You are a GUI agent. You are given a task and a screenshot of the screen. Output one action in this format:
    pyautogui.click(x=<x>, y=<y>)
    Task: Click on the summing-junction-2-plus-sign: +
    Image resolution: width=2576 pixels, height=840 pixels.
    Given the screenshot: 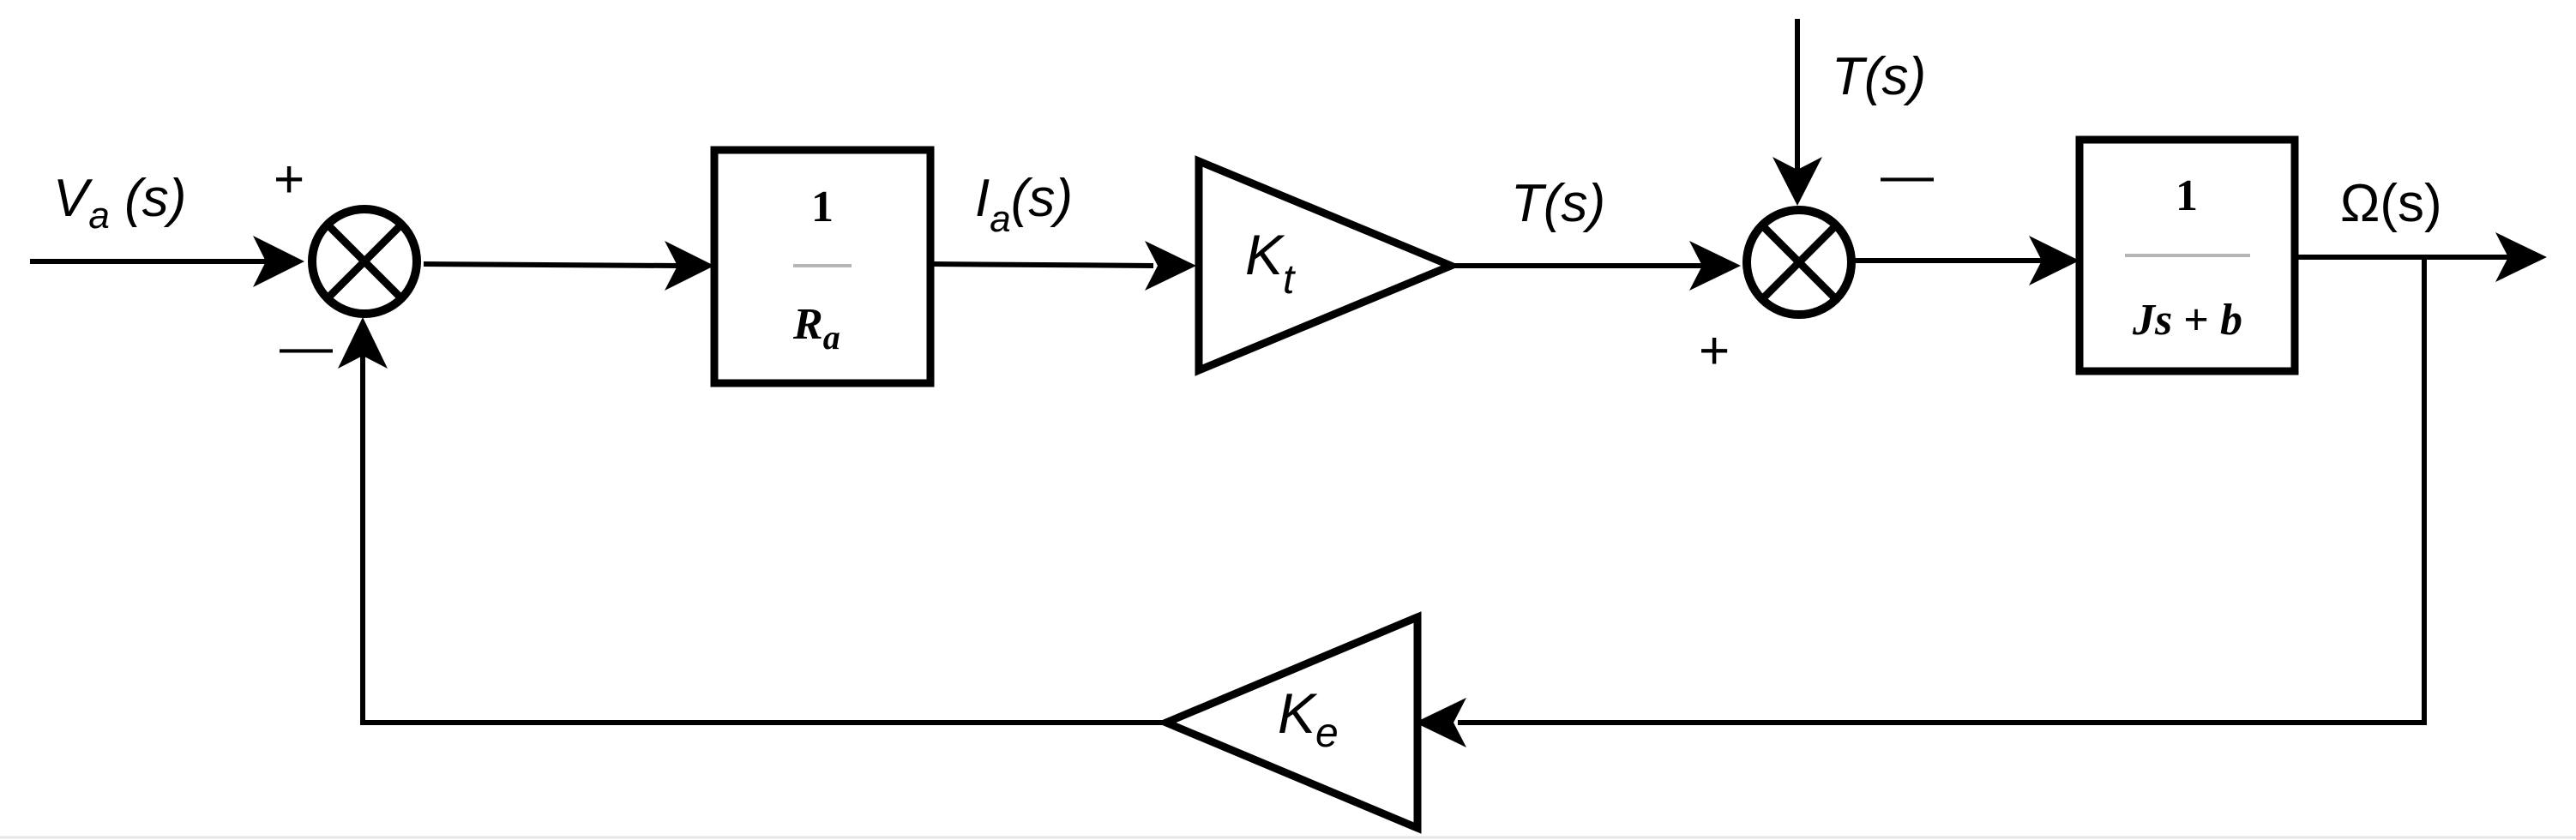 What is the action you would take?
    pyautogui.click(x=1714, y=351)
    